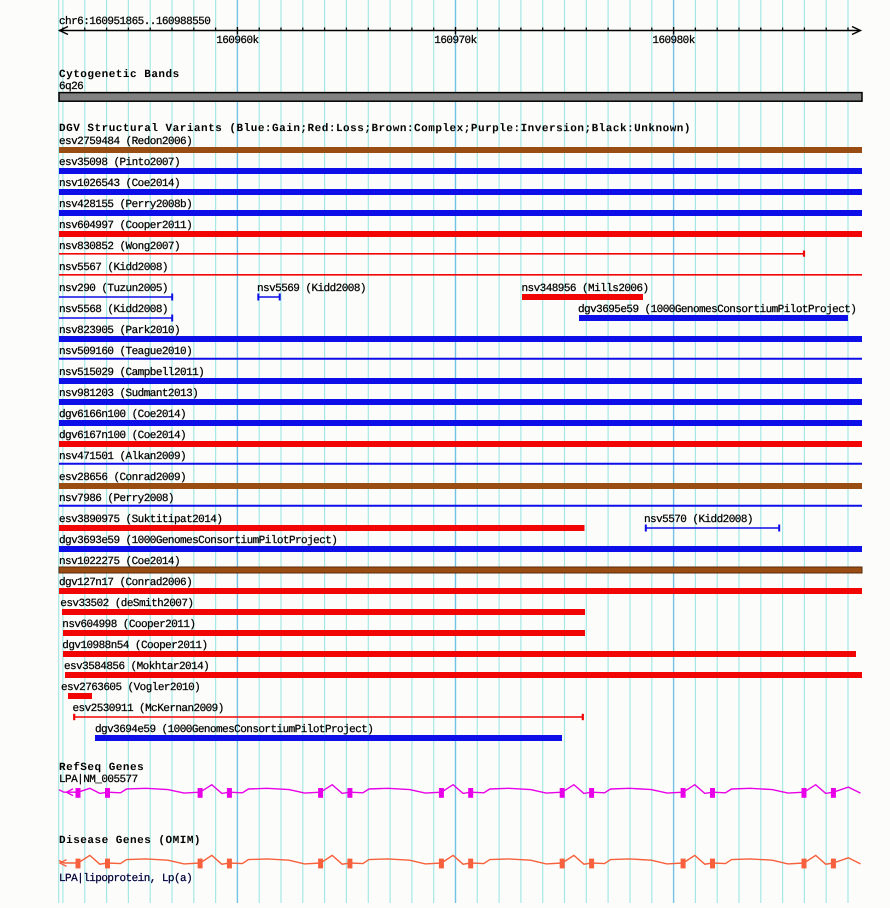 The width and height of the screenshot is (890, 908). I want to click on svg-text: nsv515029 (Campbell2011), so click(131, 373).